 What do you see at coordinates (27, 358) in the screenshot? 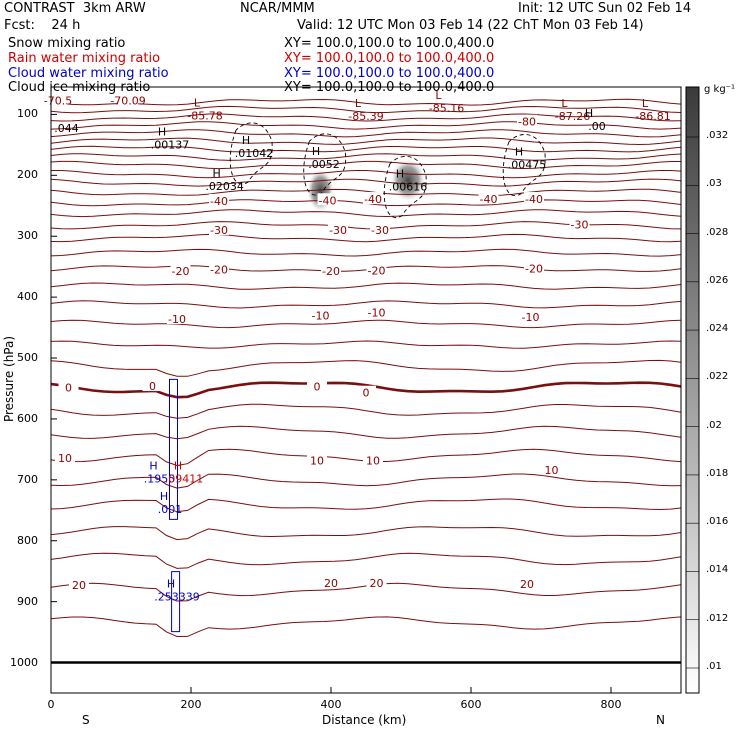
I see `y-tick-label: 500` at bounding box center [27, 358].